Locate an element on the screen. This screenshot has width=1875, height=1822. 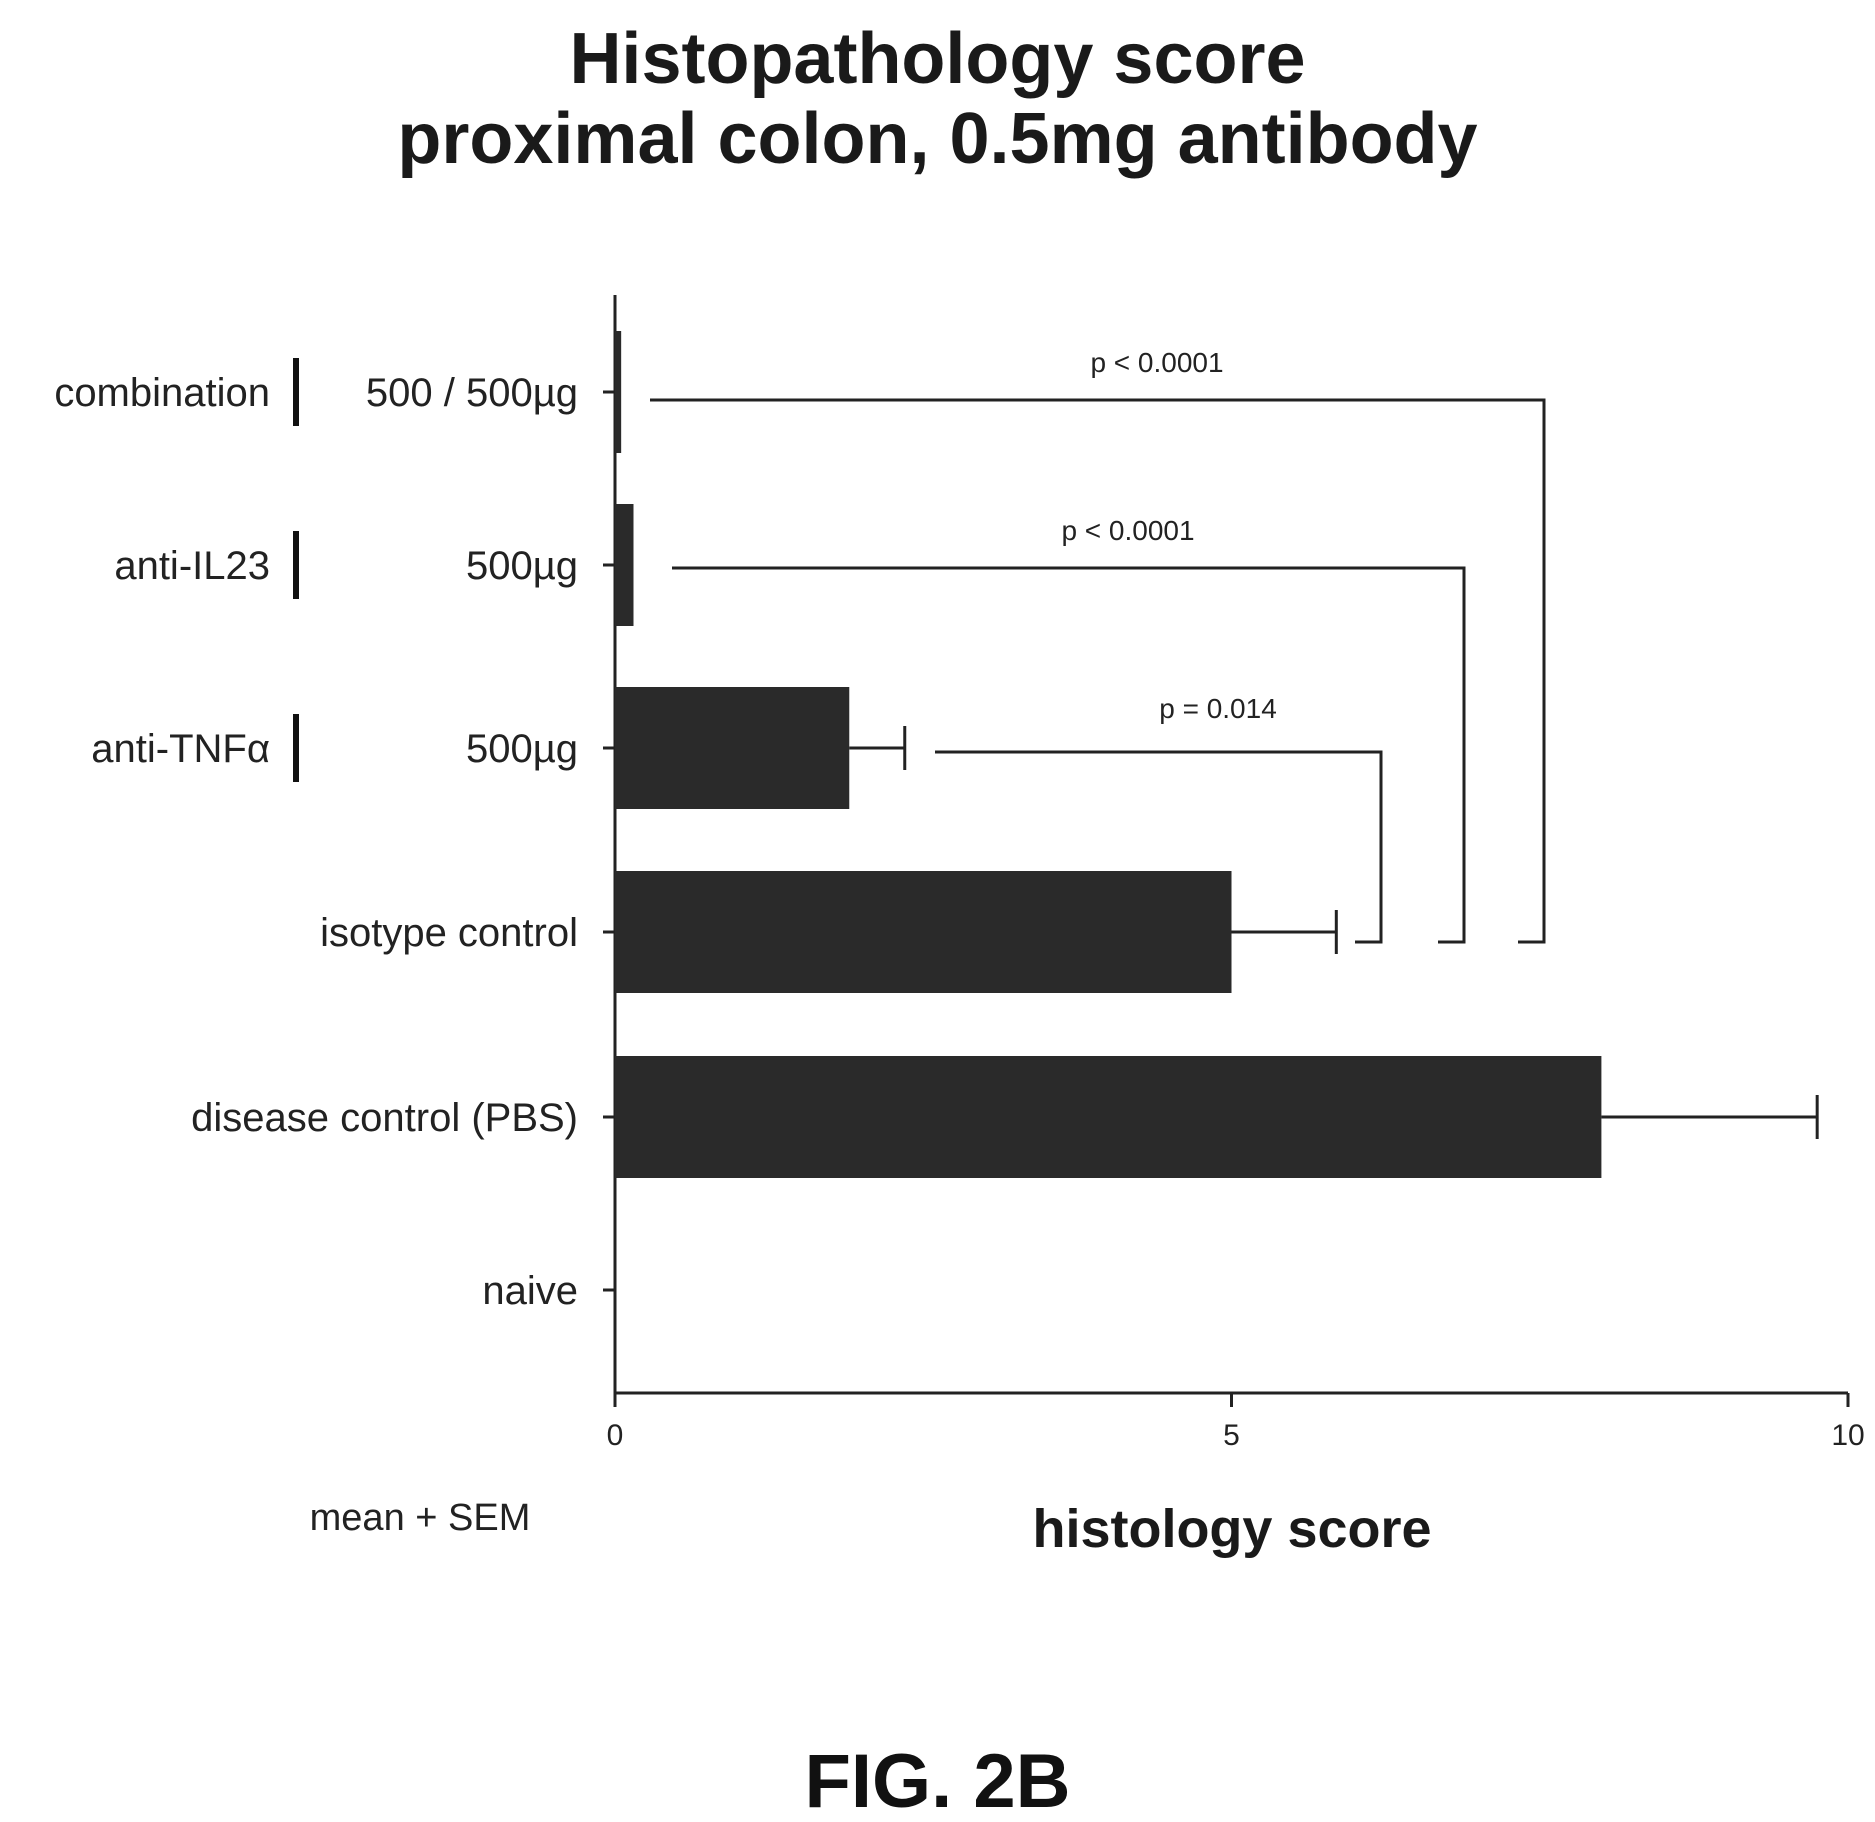
group-label: anti-IL23 is located at coordinates (192, 566).